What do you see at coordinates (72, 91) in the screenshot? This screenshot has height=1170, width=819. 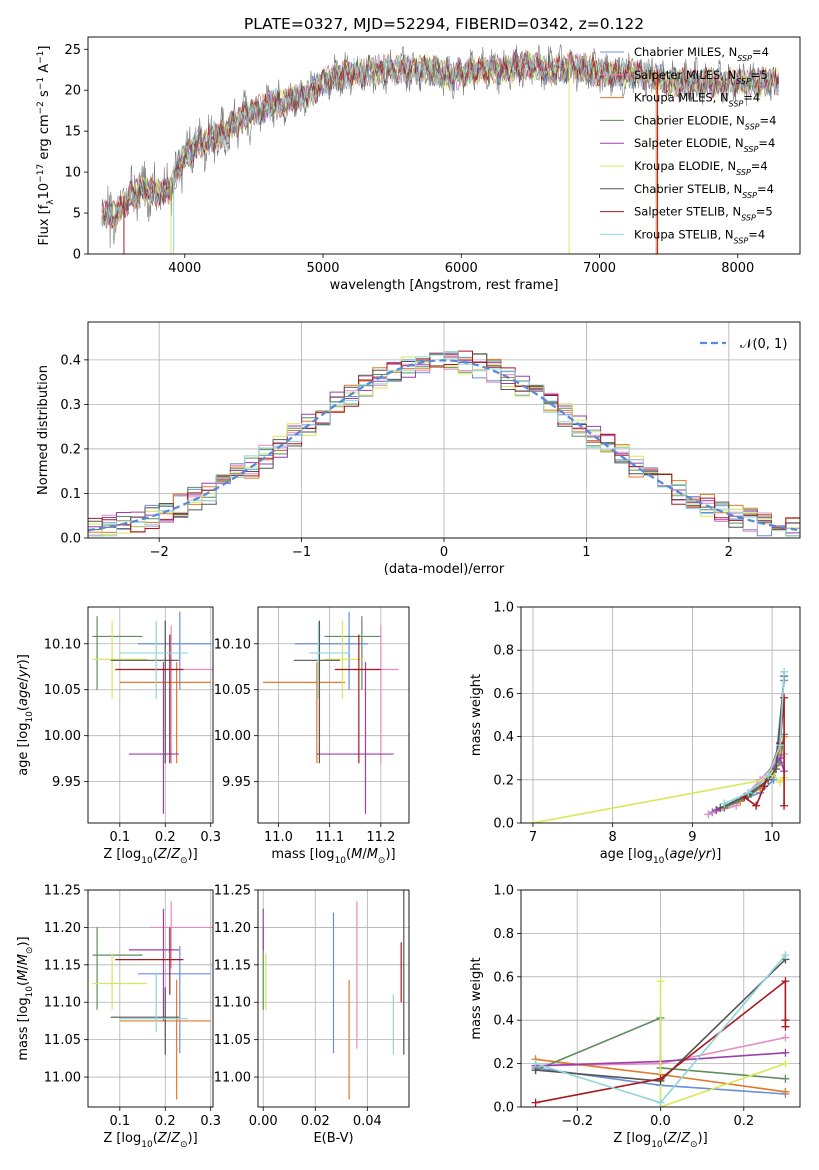 I see `y-tick-label: 20` at bounding box center [72, 91].